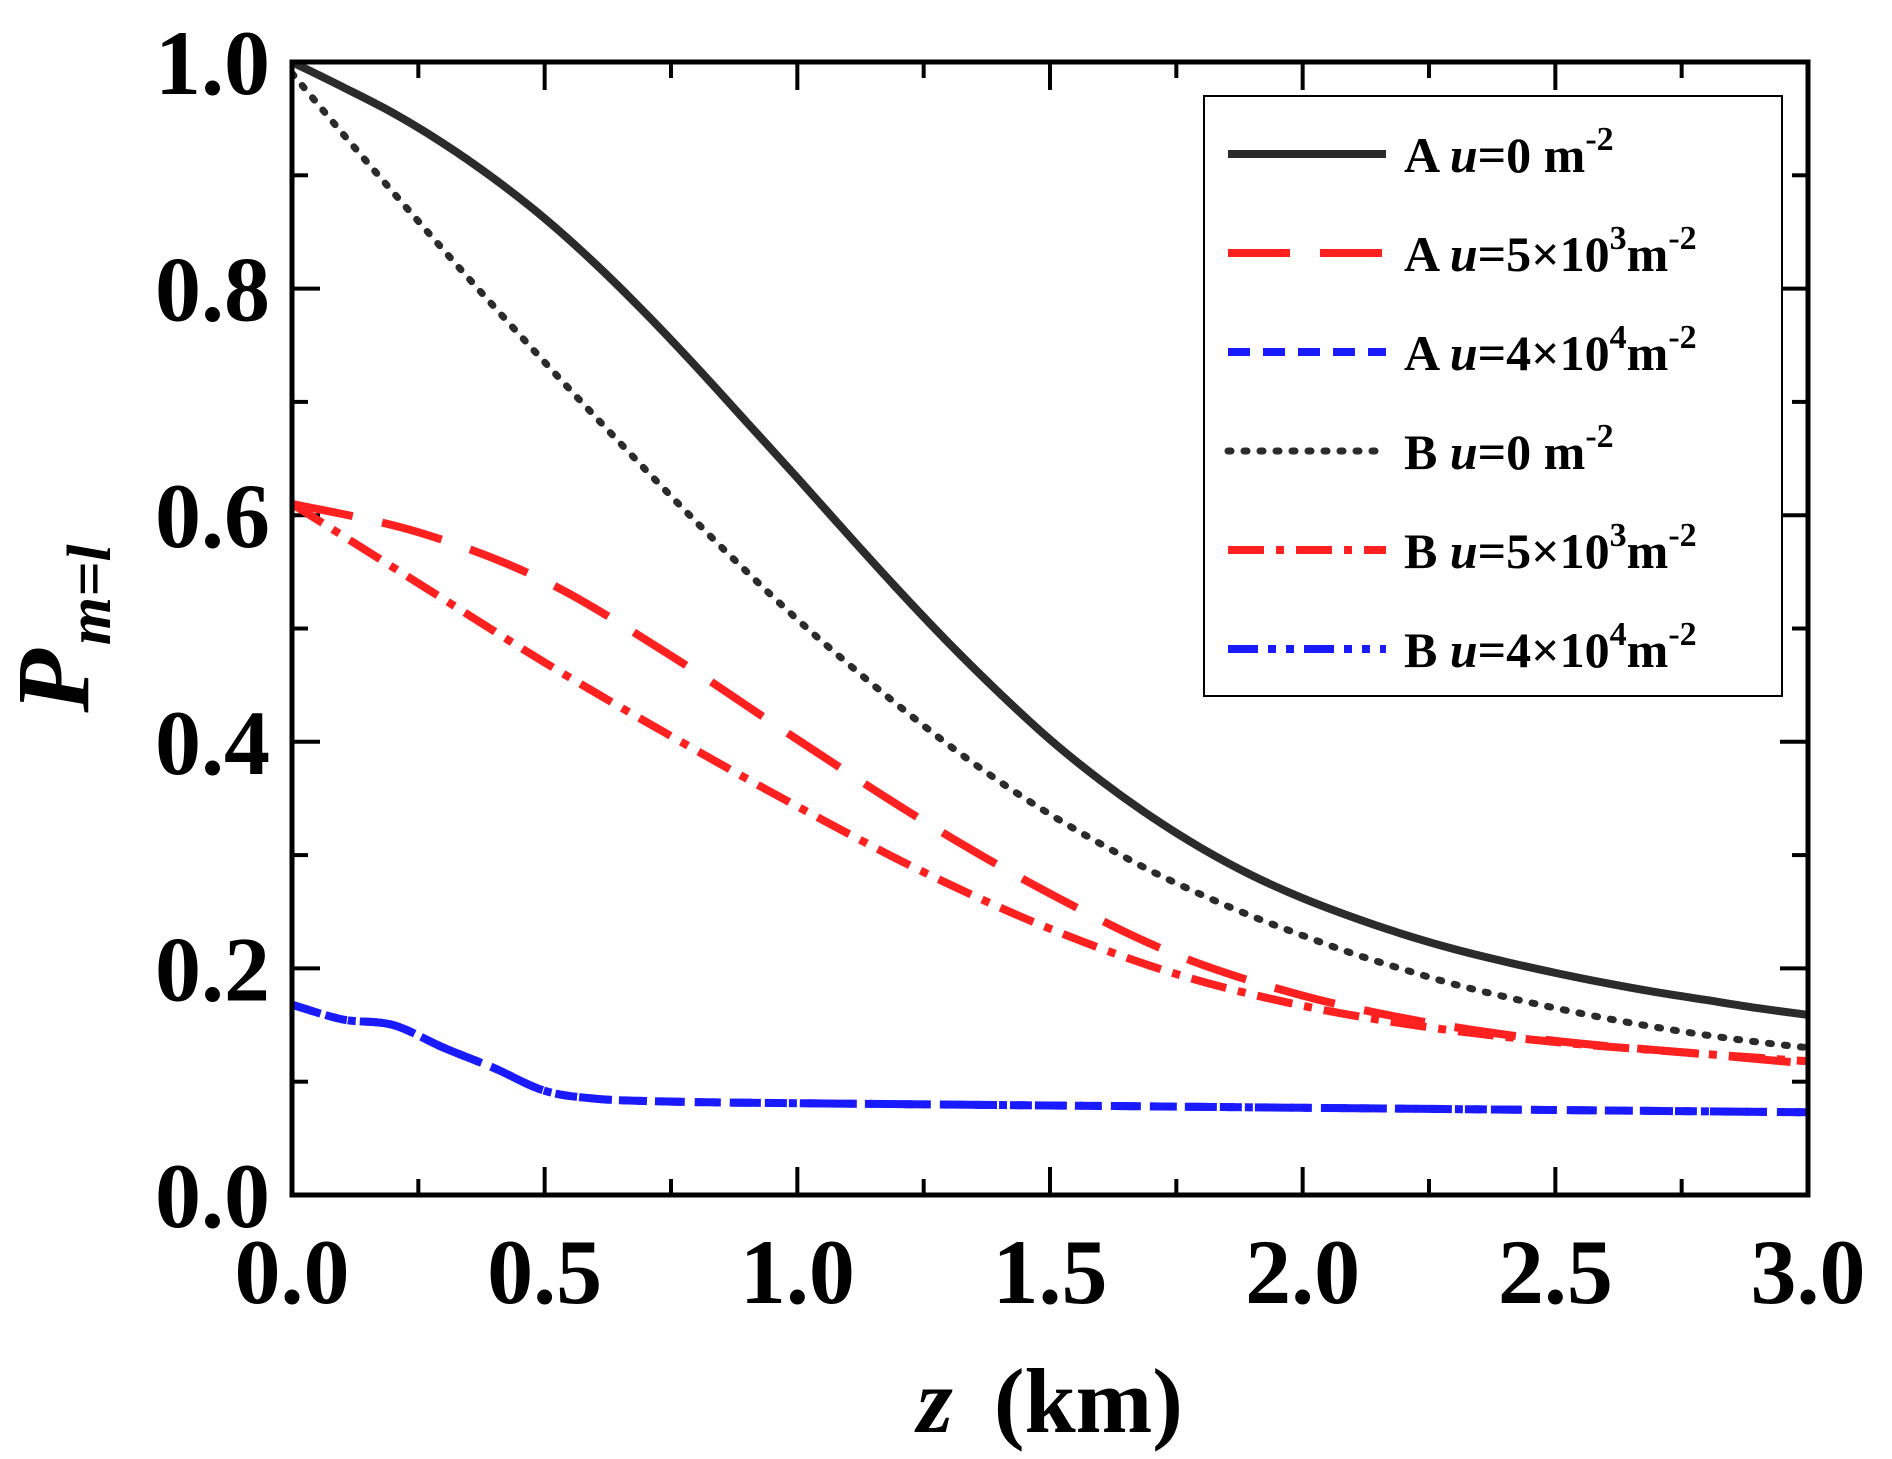 The image size is (1892, 1459). I want to click on legend-label-0: A u=0 m-2, so click(1509, 152).